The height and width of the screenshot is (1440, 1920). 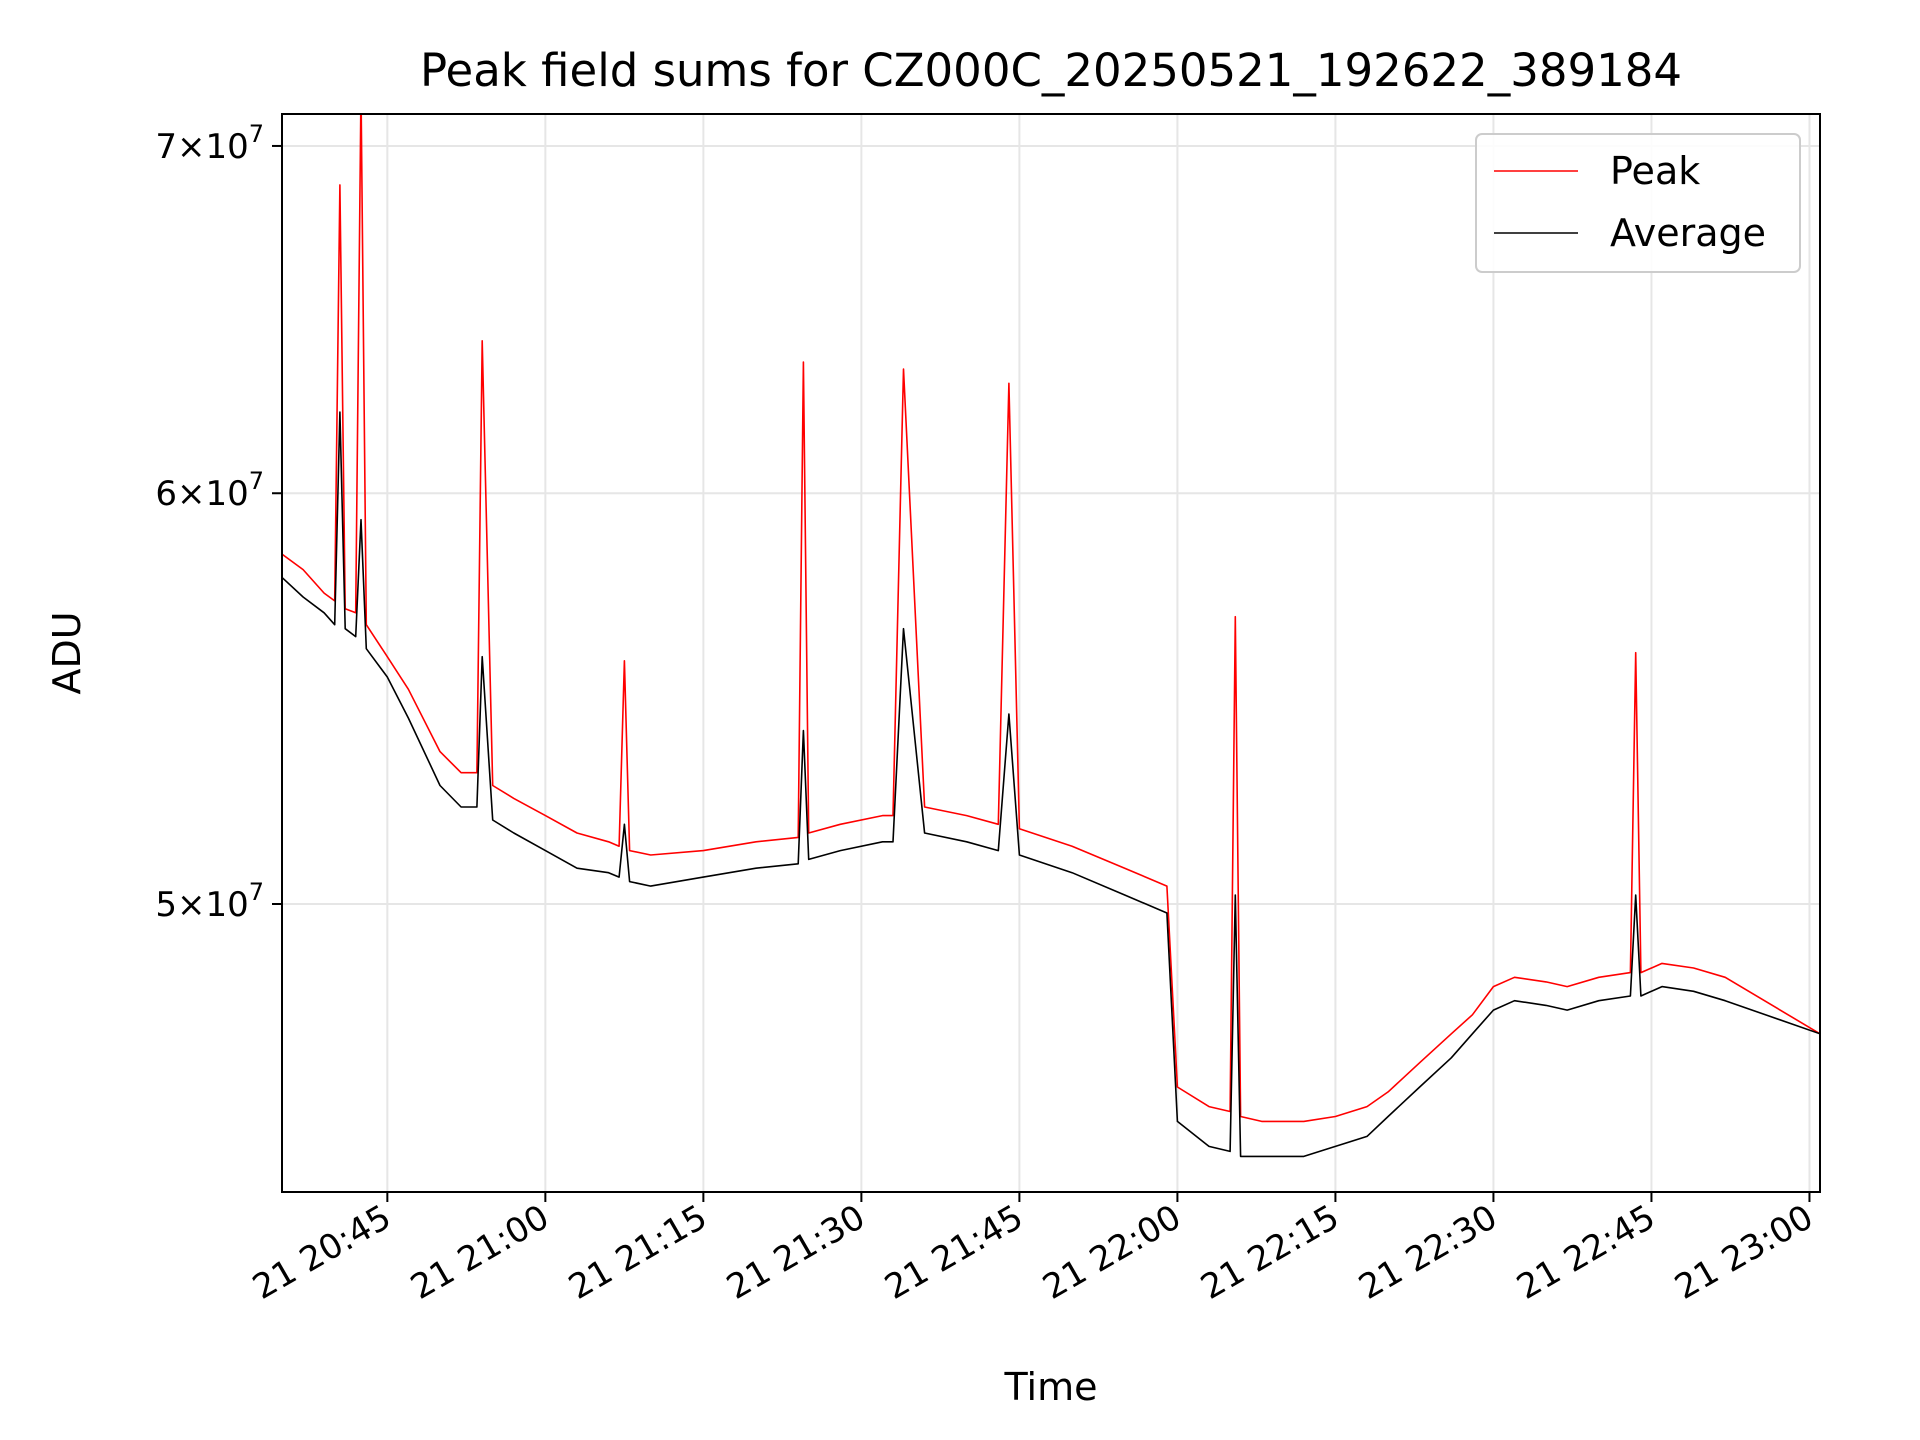 I want to click on legend-box, so click(x=1638, y=203).